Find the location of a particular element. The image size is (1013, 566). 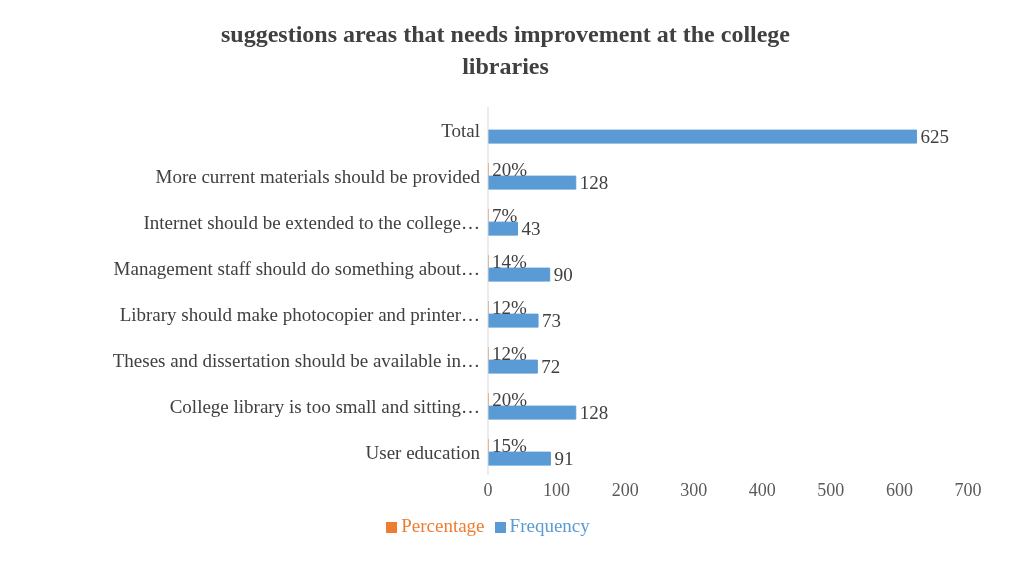

data-label: 43 is located at coordinates (531, 229).